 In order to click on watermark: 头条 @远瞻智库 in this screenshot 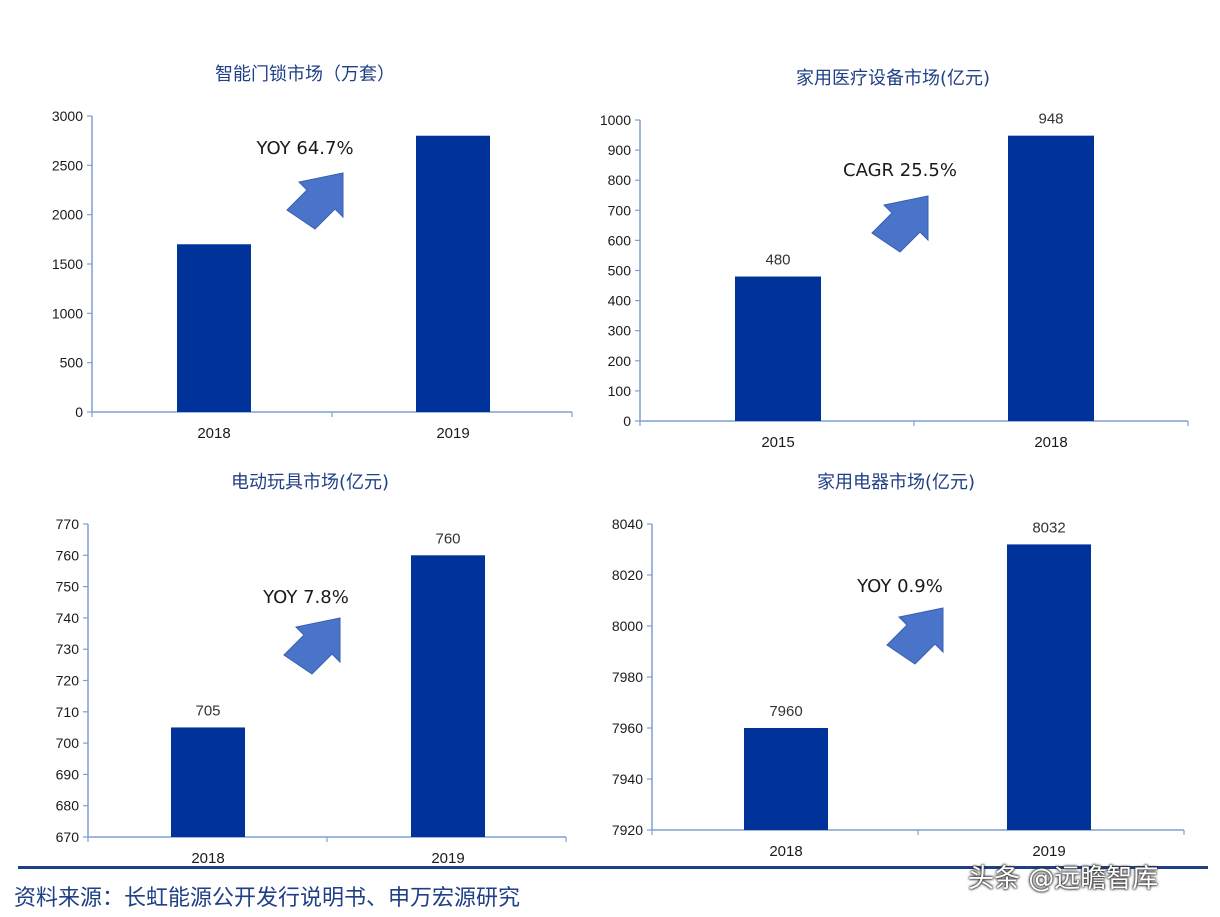, I will do `click(1063, 879)`.